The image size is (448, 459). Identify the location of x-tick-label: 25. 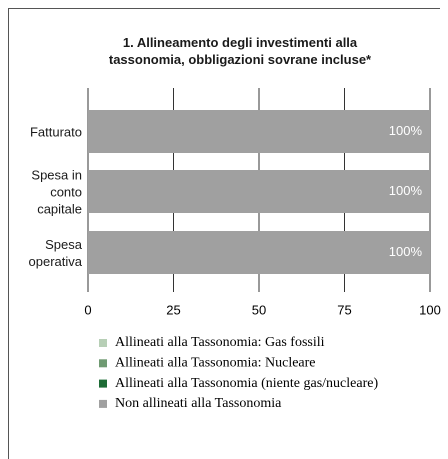
(173, 309).